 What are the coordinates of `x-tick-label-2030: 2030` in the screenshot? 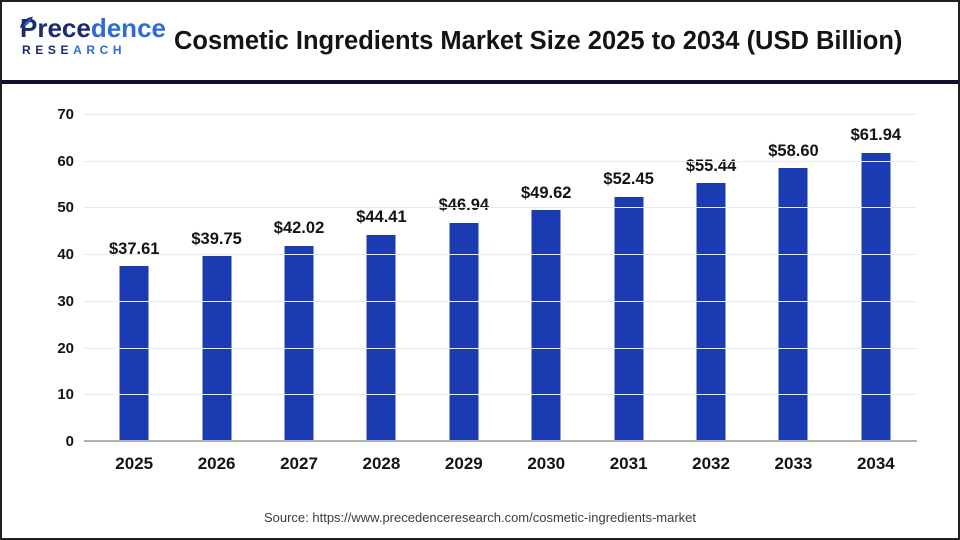 It's located at (546, 463).